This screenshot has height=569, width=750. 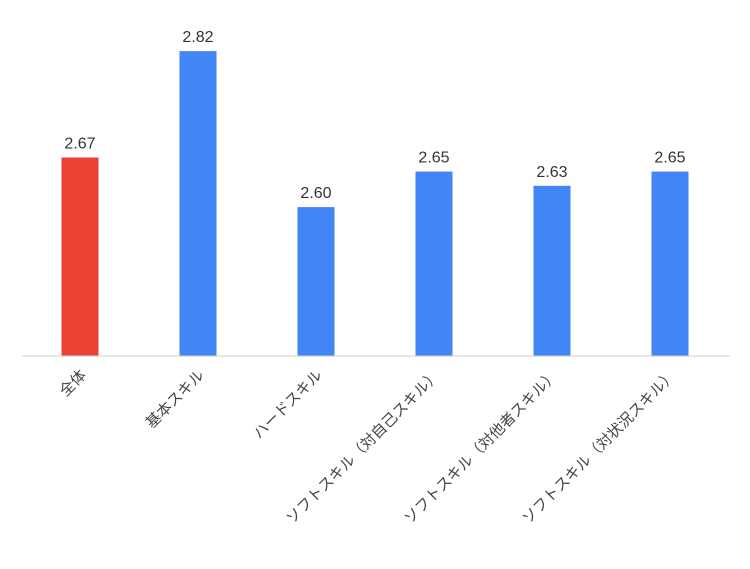 What do you see at coordinates (197, 37) in the screenshot?
I see `value-label-1: 2.82` at bounding box center [197, 37].